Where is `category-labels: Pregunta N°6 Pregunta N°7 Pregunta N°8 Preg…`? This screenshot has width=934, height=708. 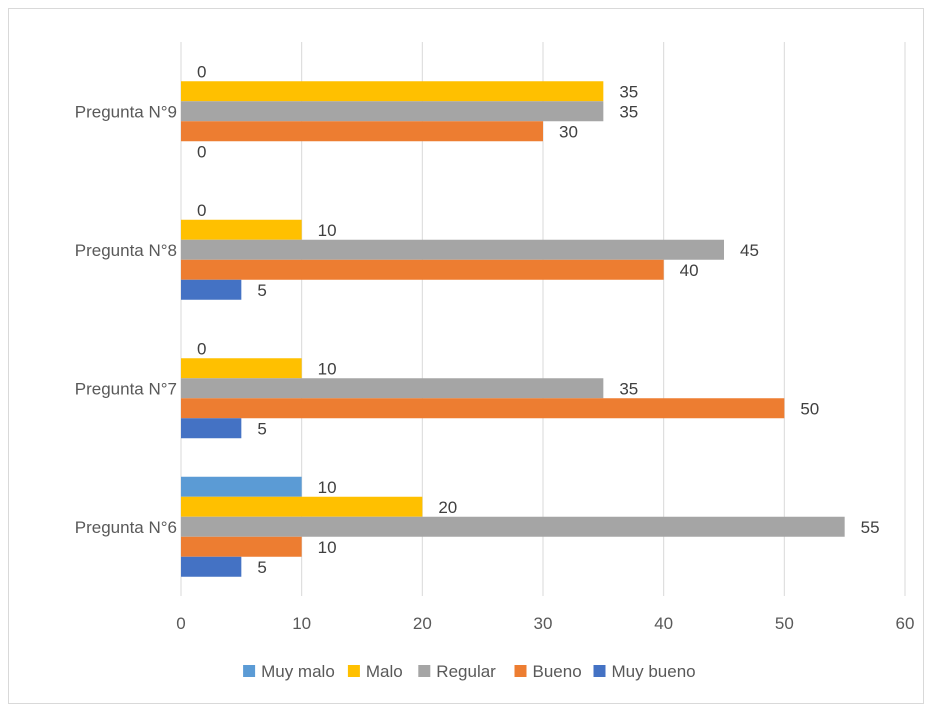
category-labels: Pregunta N°6 Pregunta N°7 Pregunta N°8 Preg… is located at coordinates (126, 319).